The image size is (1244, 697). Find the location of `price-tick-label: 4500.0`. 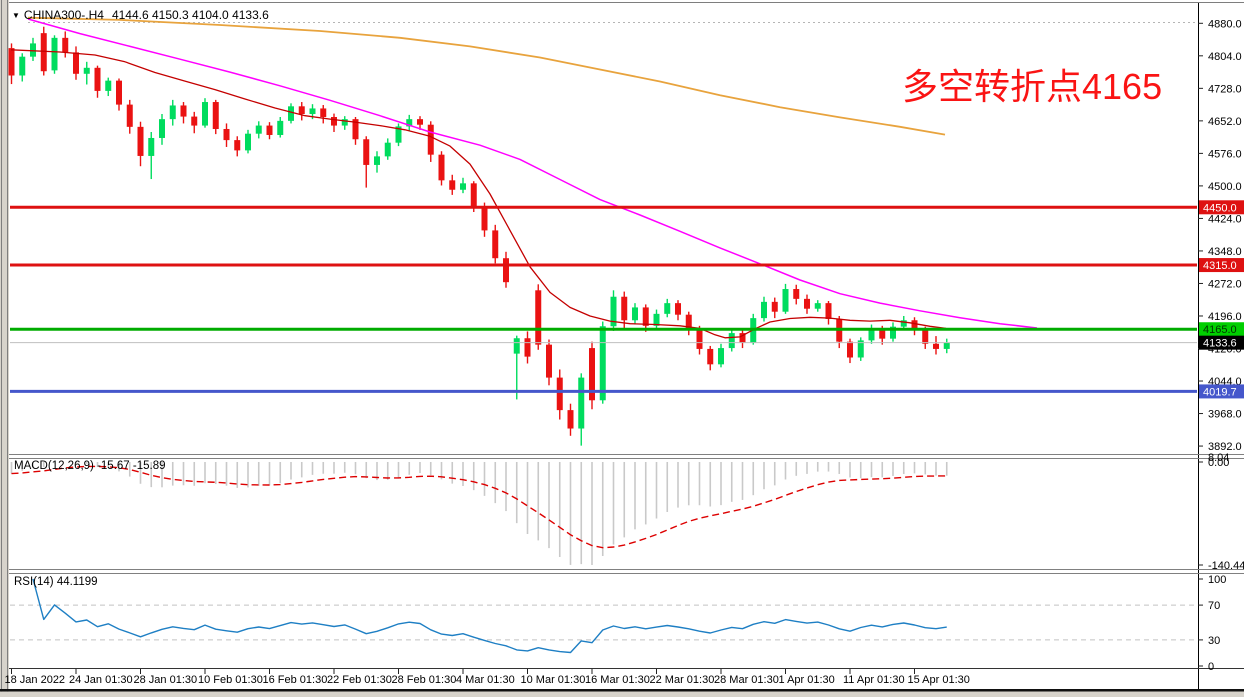

price-tick-label: 4500.0 is located at coordinates (1225, 187).